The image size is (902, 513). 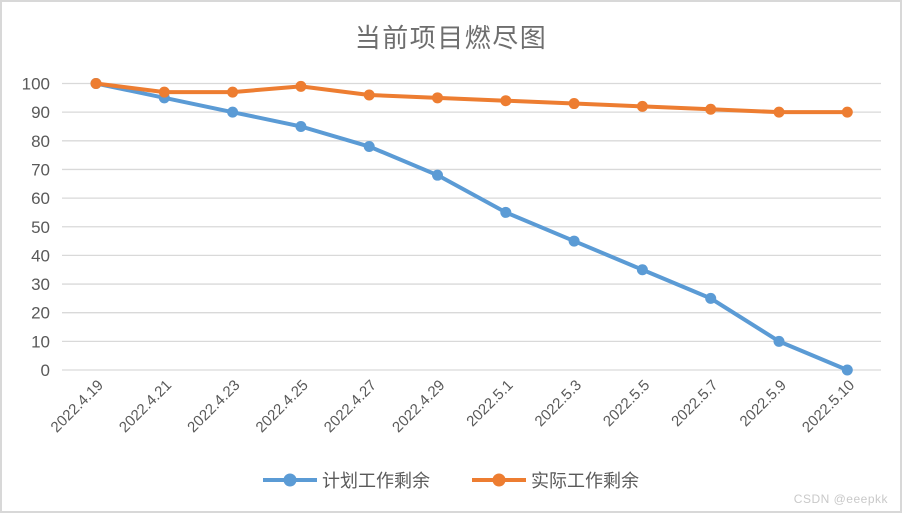 I want to click on y-axis-tick-label: 40, so click(x=40, y=255).